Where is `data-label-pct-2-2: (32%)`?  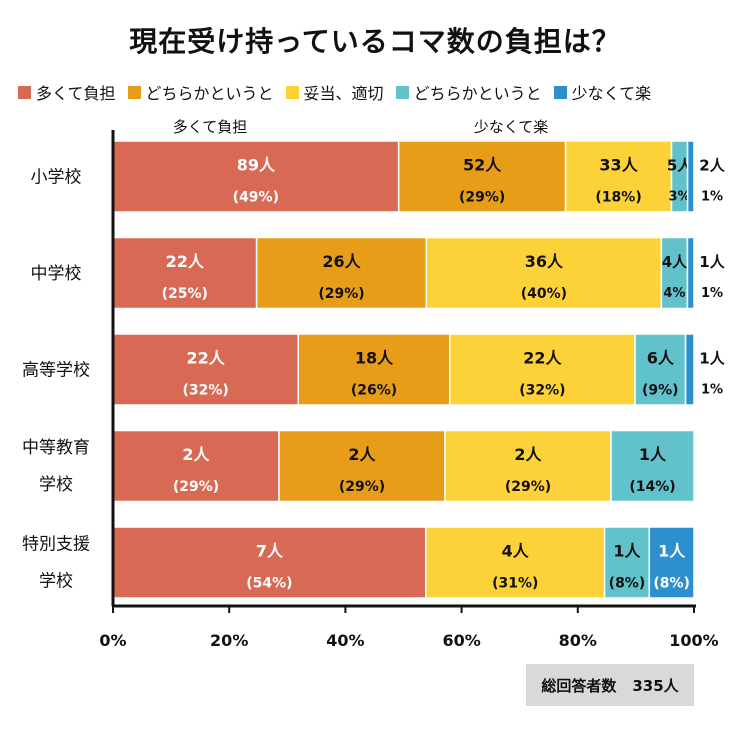 data-label-pct-2-2: (32%) is located at coordinates (542, 391).